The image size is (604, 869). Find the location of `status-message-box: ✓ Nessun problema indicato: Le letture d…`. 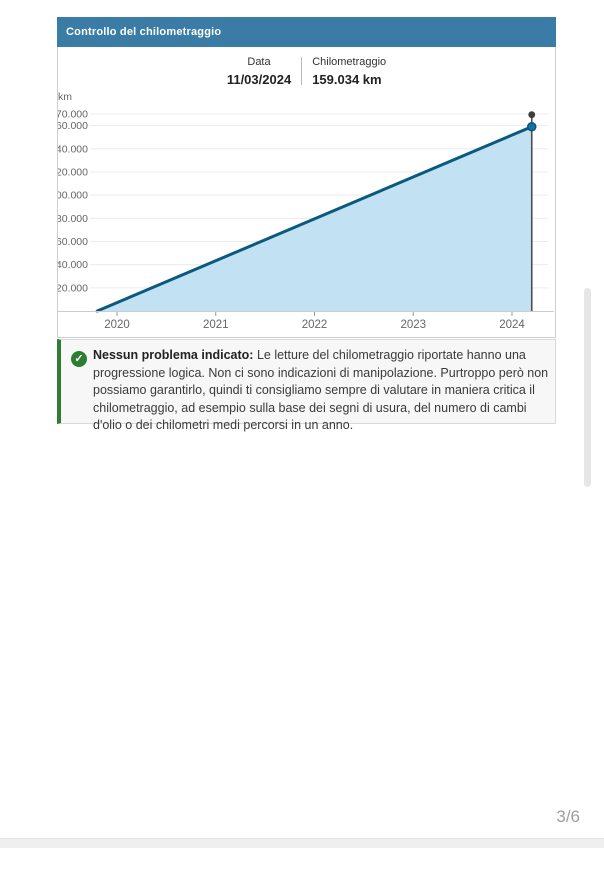

status-message-box: ✓ Nessun problema indicato: Le letture d… is located at coordinates (306, 385).